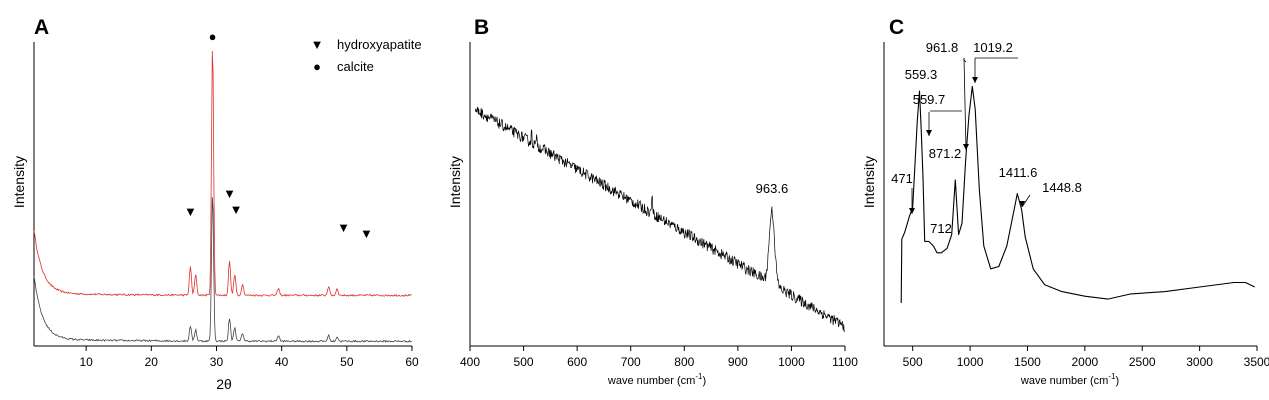 This screenshot has width=1269, height=400. Describe the element at coordinates (913, 362) in the screenshot. I see `panel-c-tick-label: 500` at that location.